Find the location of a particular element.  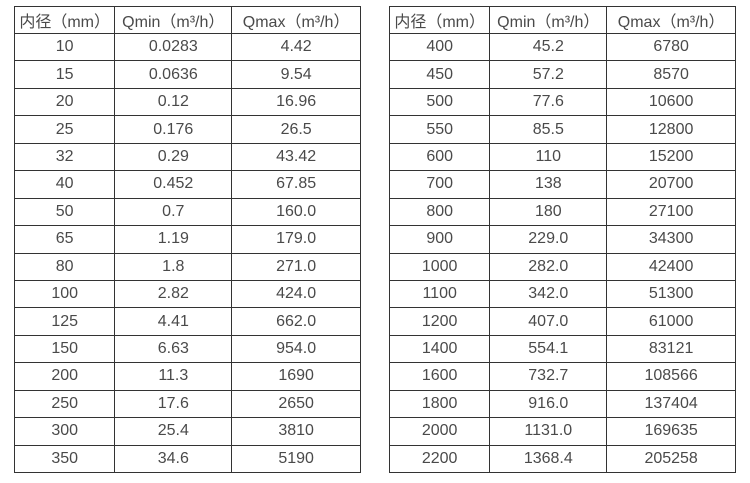

table-cell: 2650 is located at coordinates (296, 404).